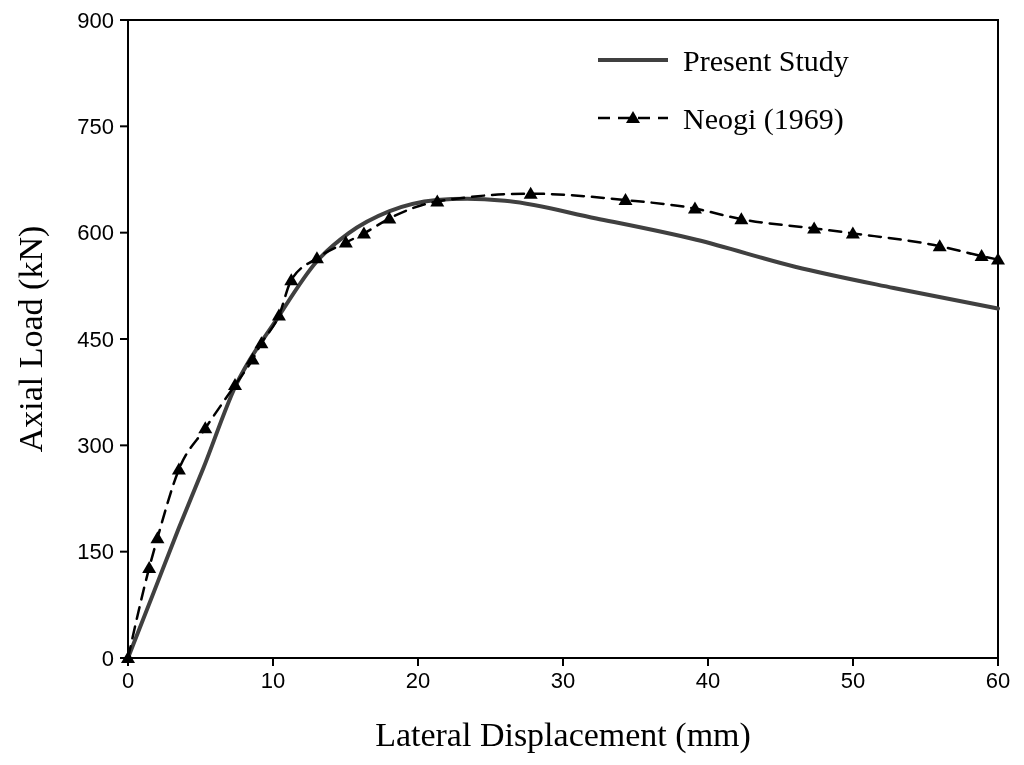 The image size is (1024, 765). What do you see at coordinates (563, 680) in the screenshot?
I see `x-tick-label: 30` at bounding box center [563, 680].